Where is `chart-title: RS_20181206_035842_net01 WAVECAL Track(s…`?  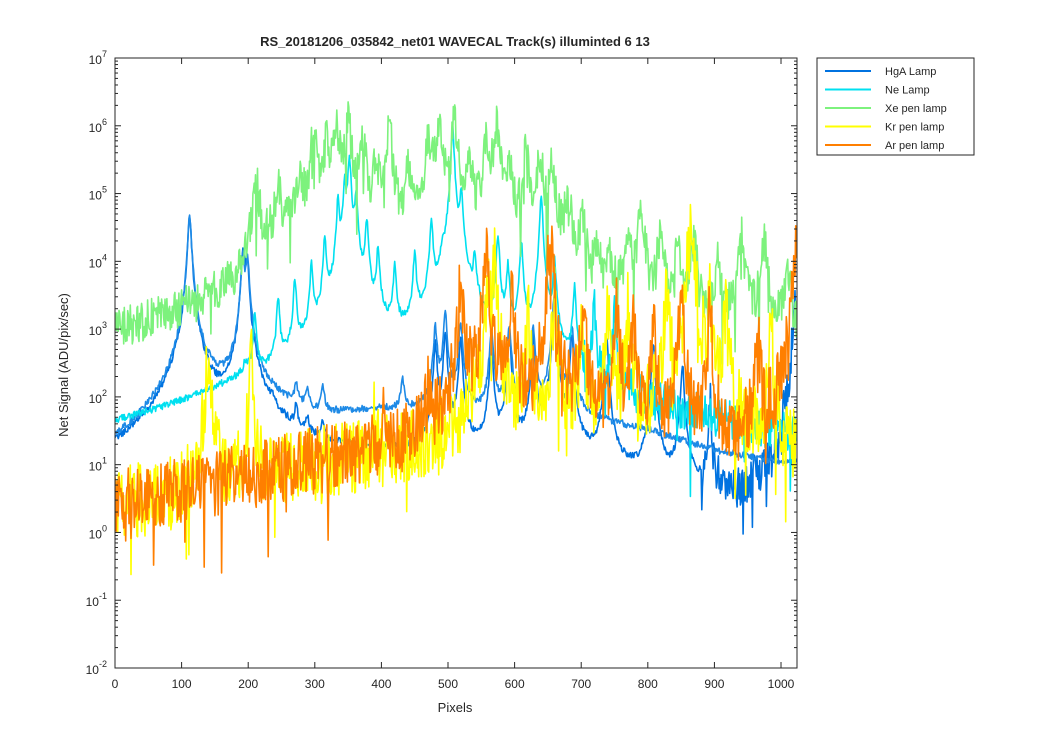
chart-title: RS_20181206_035842_net01 WAVECAL Track(s… is located at coordinates (455, 41).